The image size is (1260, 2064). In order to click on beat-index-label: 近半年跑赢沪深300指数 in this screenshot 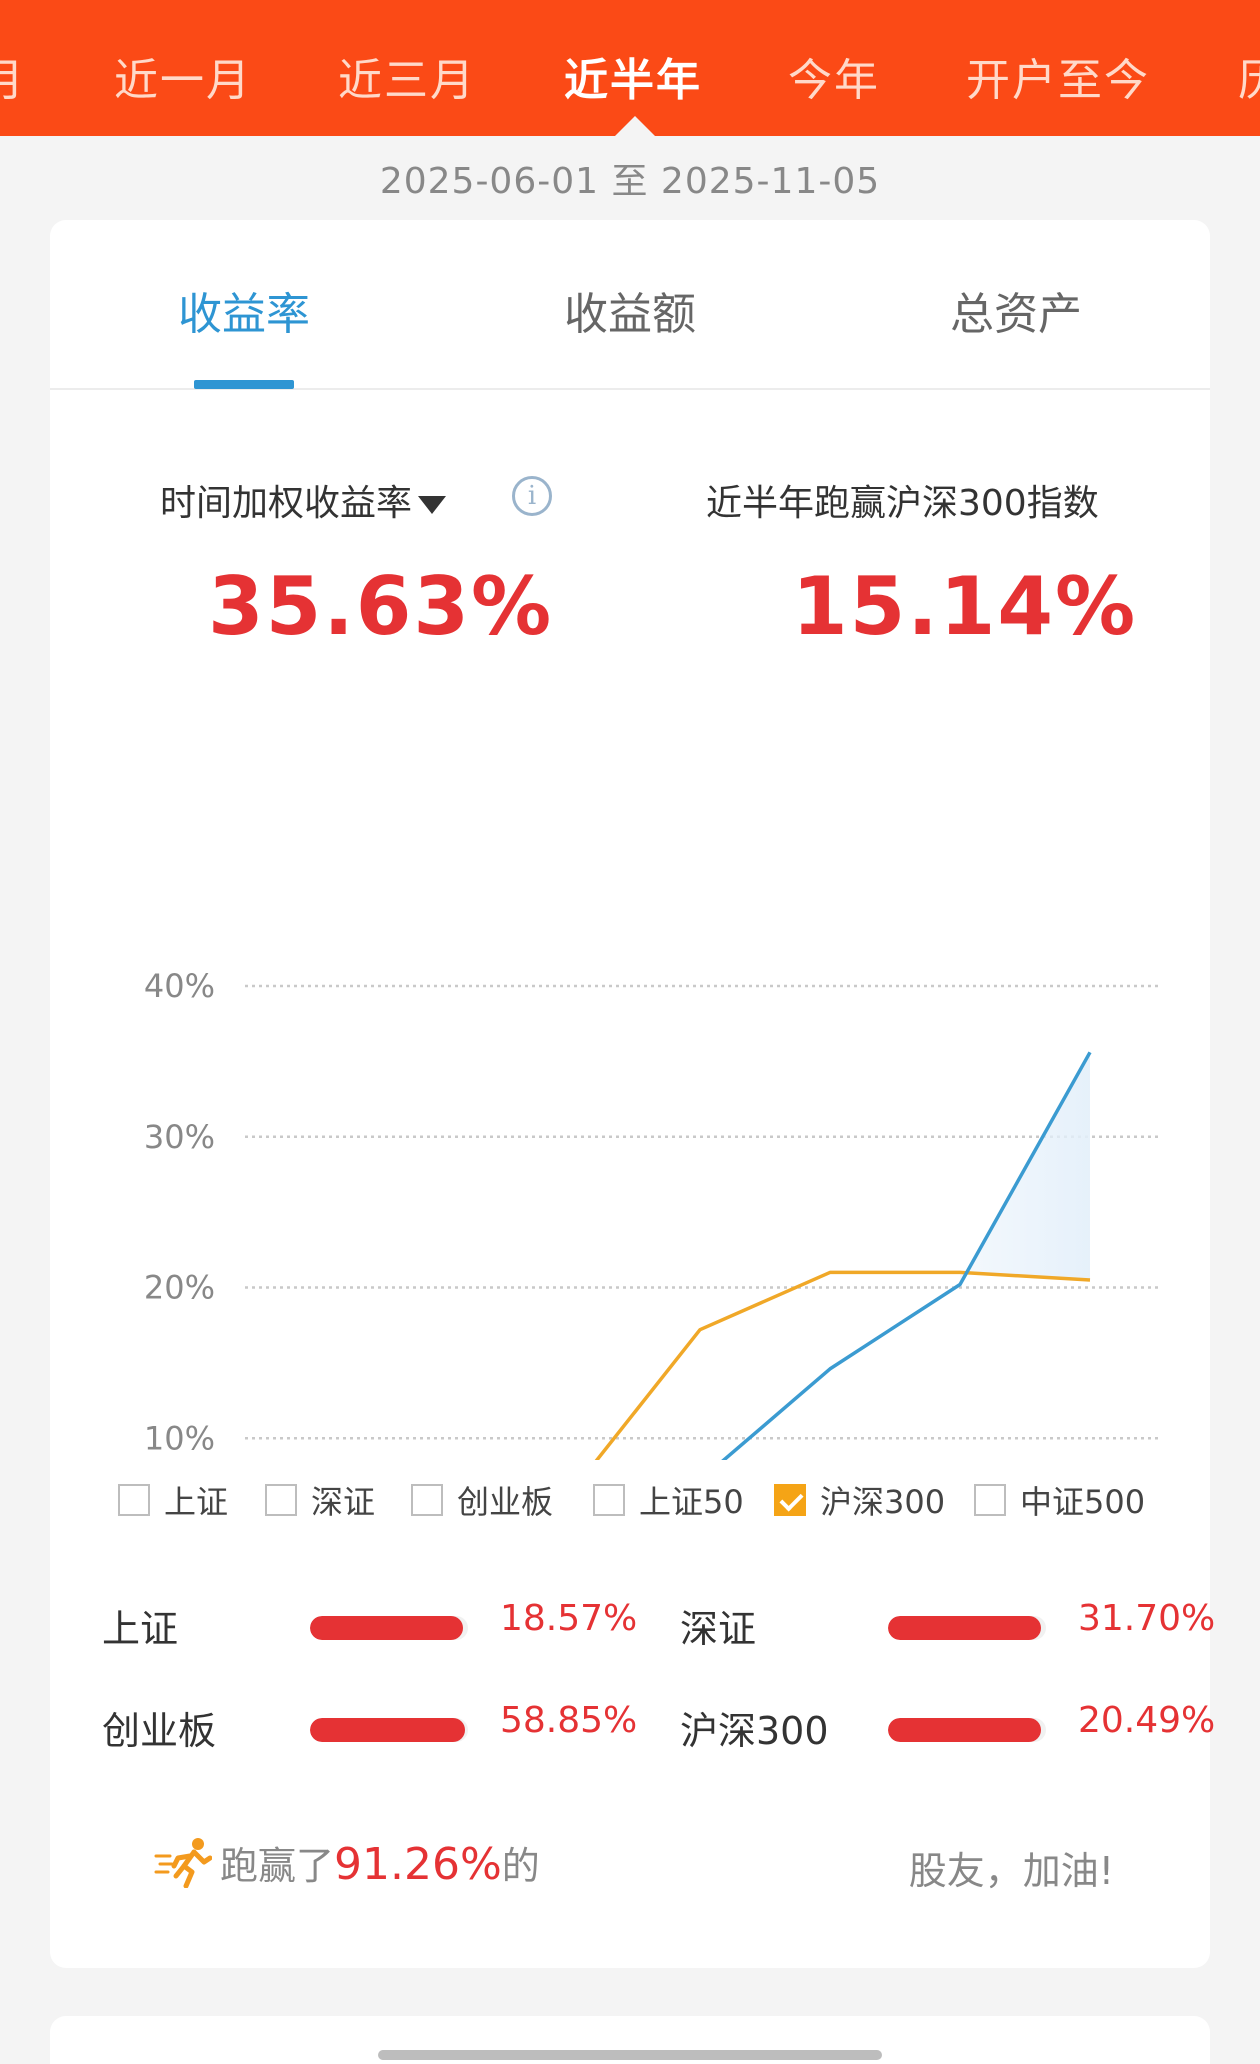, I will do `click(902, 503)`.